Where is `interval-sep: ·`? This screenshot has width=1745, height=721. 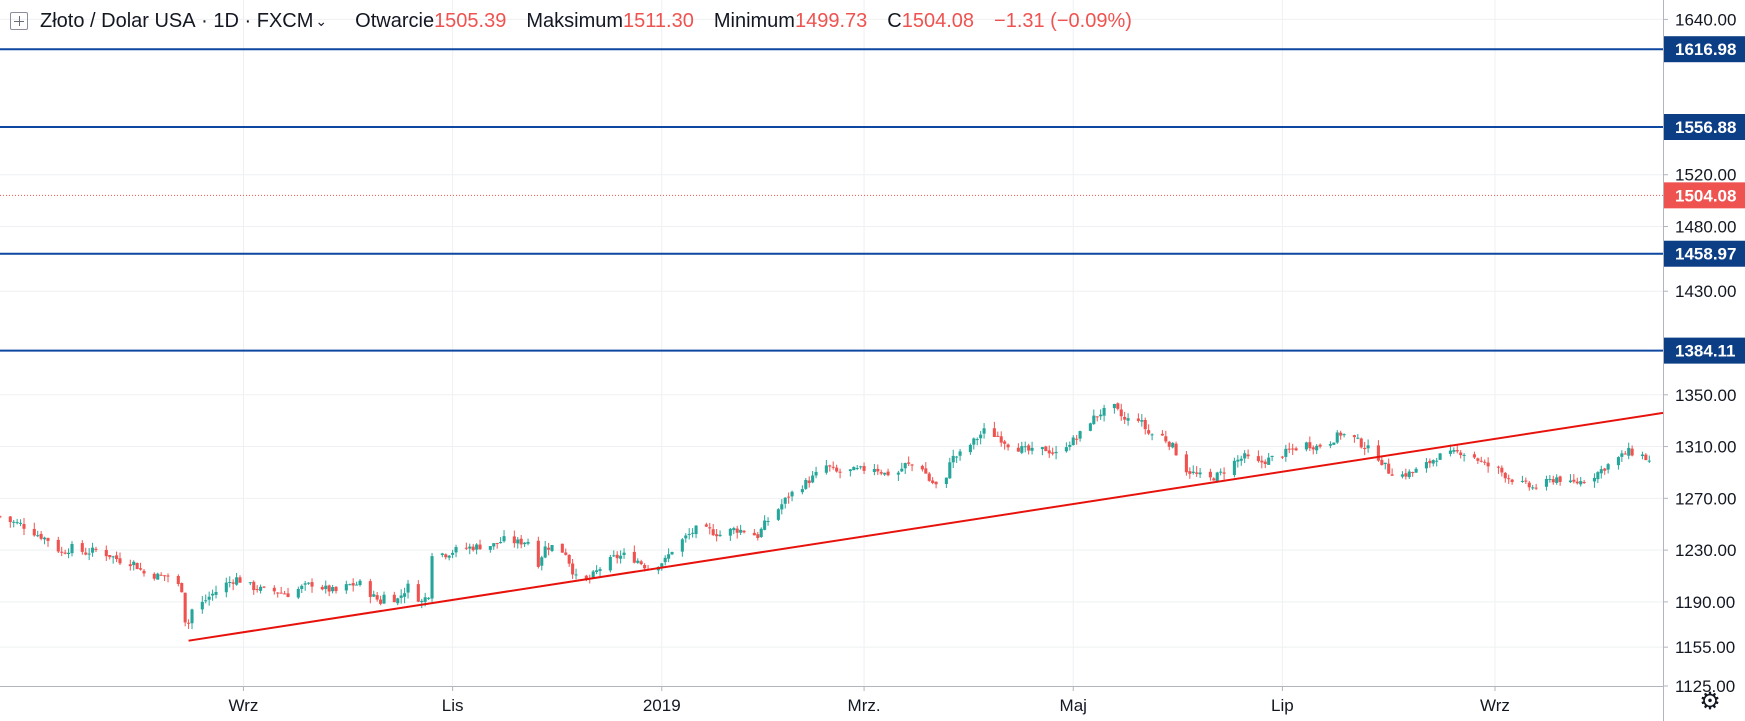 interval-sep: · is located at coordinates (204, 20).